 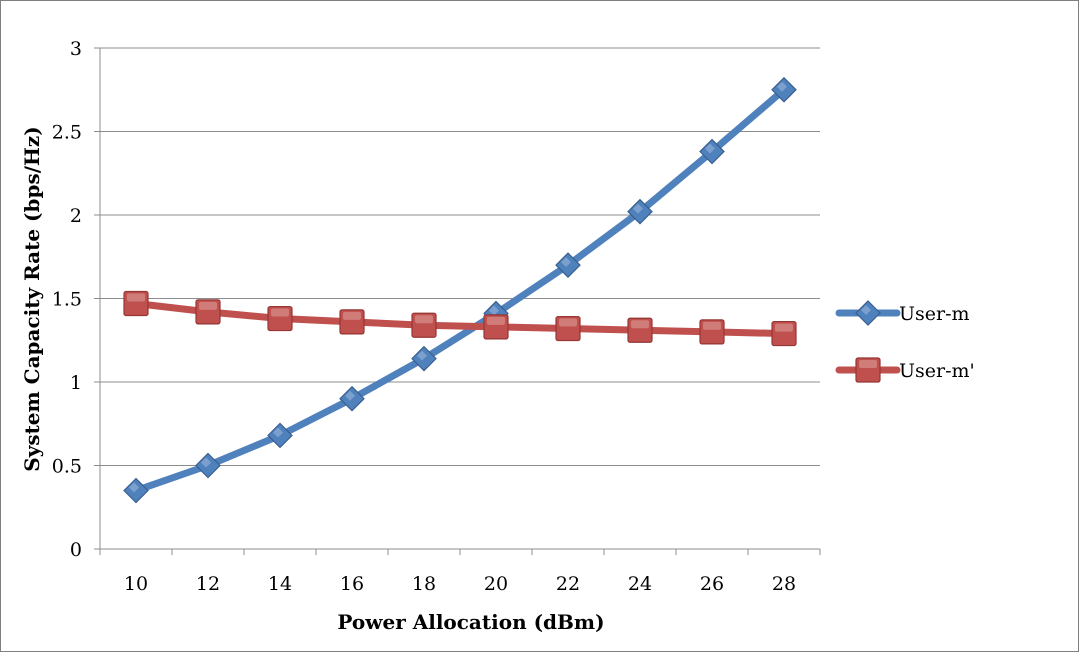 I want to click on x-tick-label: 18, so click(x=424, y=584).